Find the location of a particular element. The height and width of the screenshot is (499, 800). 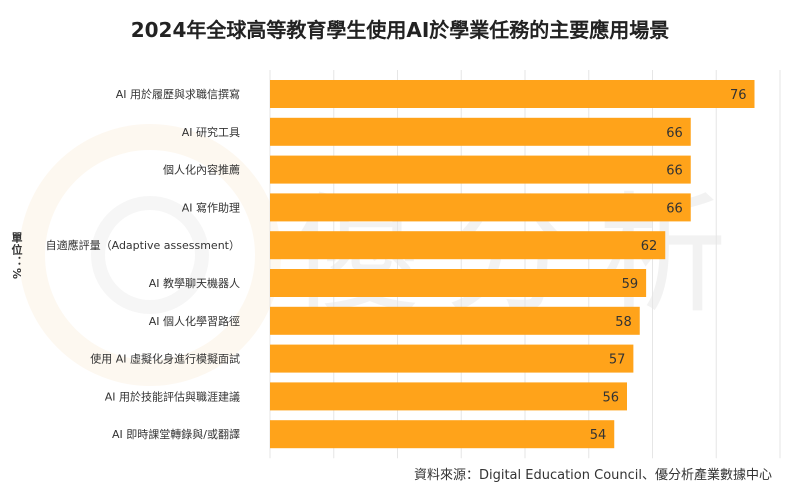

data-label: 59 is located at coordinates (630, 284).